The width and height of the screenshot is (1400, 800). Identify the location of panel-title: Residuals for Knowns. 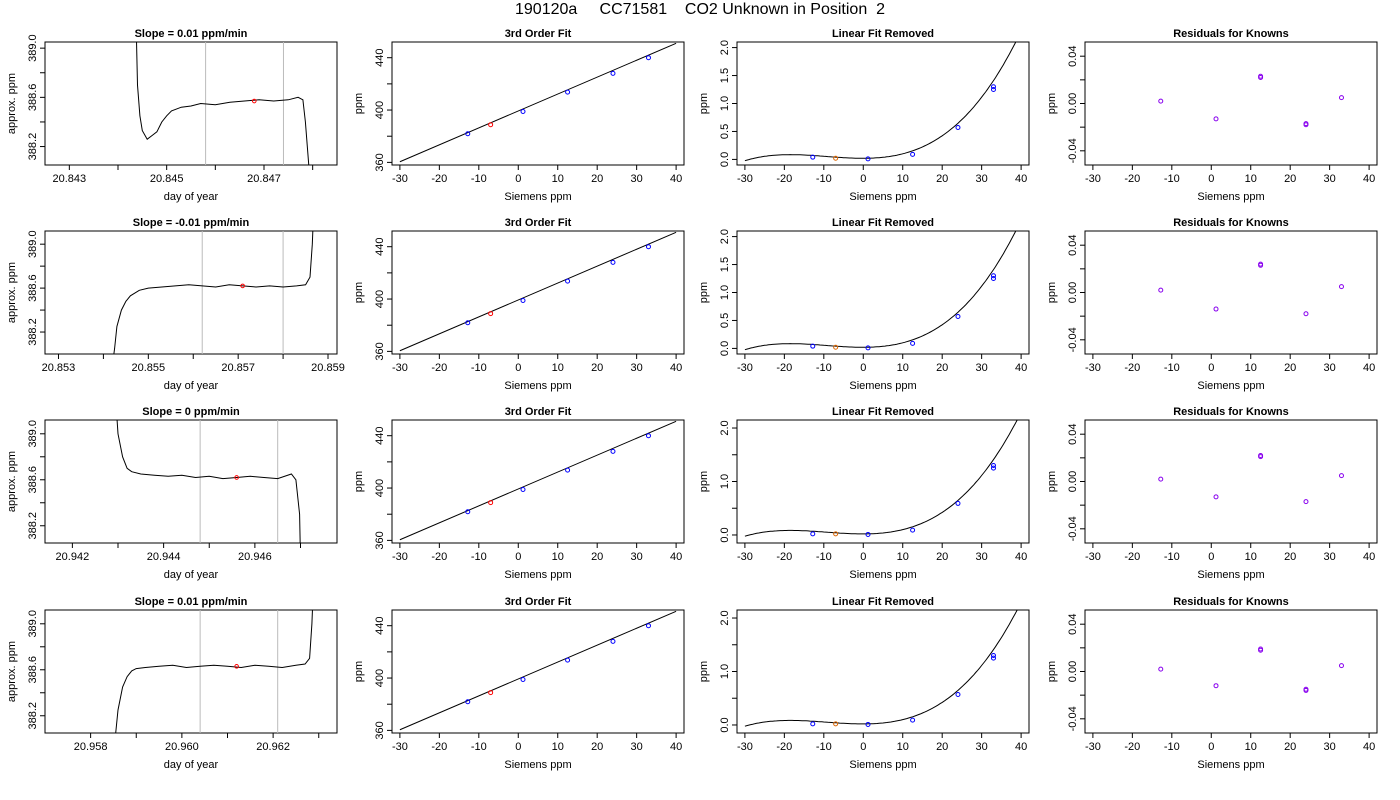
(1231, 412).